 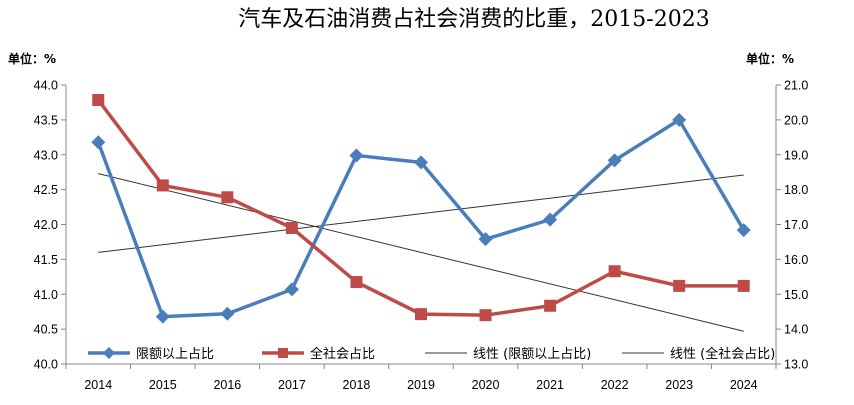 I want to click on legend: 限额以上占比 全社会占比 线性 (限额以上占比) 线性 (全社会占比), so click(x=431, y=354).